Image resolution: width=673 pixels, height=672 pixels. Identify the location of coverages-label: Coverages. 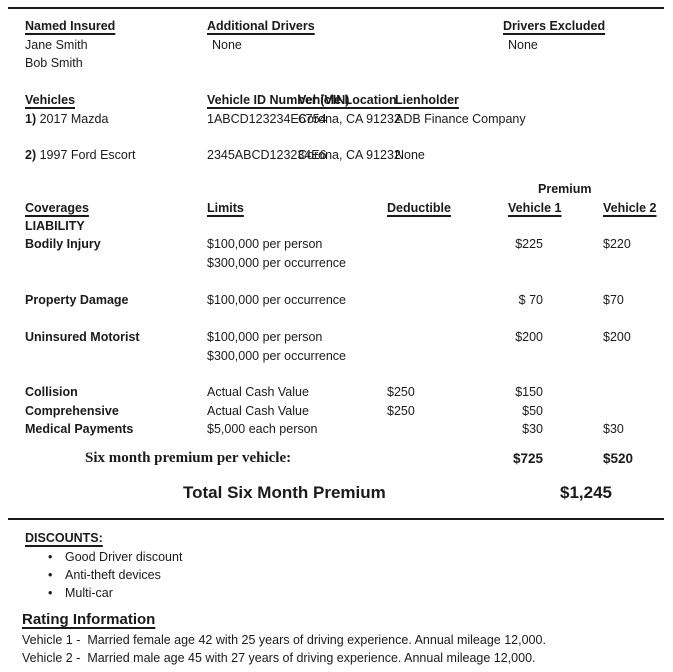
(57, 208).